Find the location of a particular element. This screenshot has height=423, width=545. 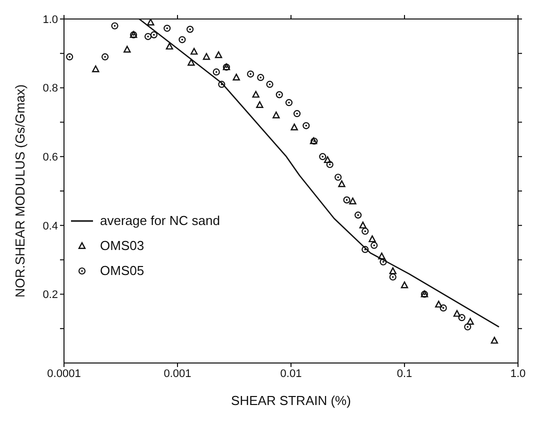

y-tick-label: 1.0 is located at coordinates (50, 20).